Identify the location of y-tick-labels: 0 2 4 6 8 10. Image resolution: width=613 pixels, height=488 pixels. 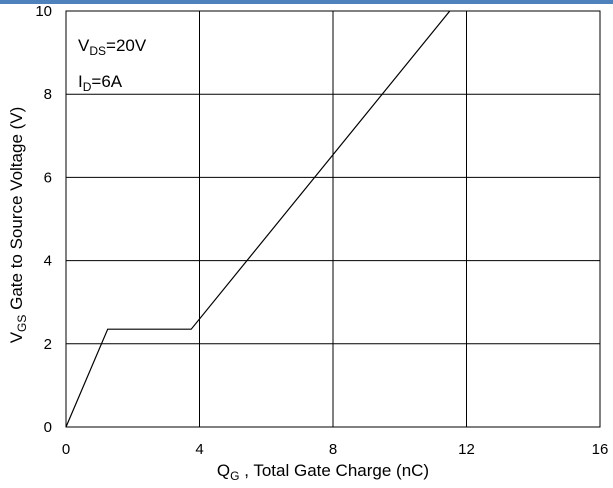
(43, 219).